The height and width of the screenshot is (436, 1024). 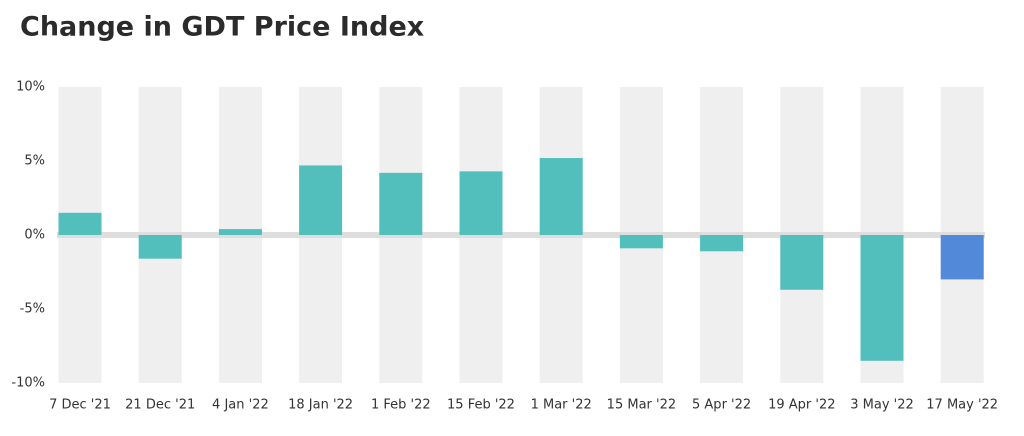 I want to click on x-tick-label: 3 May '22, so click(x=882, y=405).